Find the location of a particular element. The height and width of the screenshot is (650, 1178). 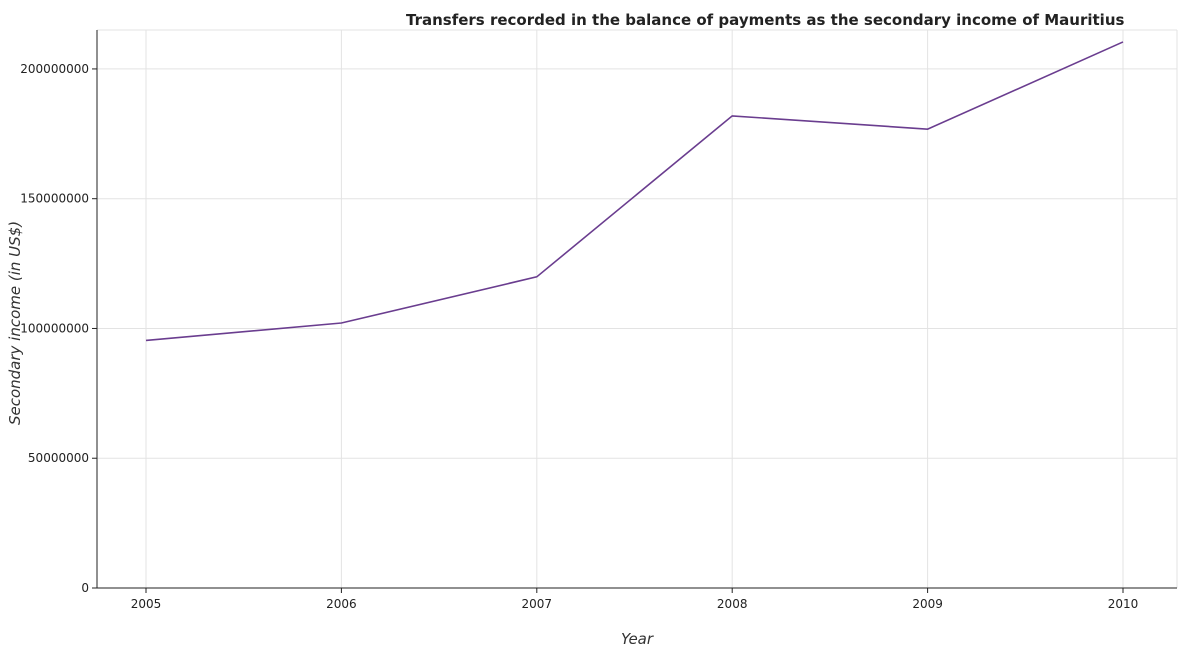

y-tick-label: 0 is located at coordinates (85, 588).